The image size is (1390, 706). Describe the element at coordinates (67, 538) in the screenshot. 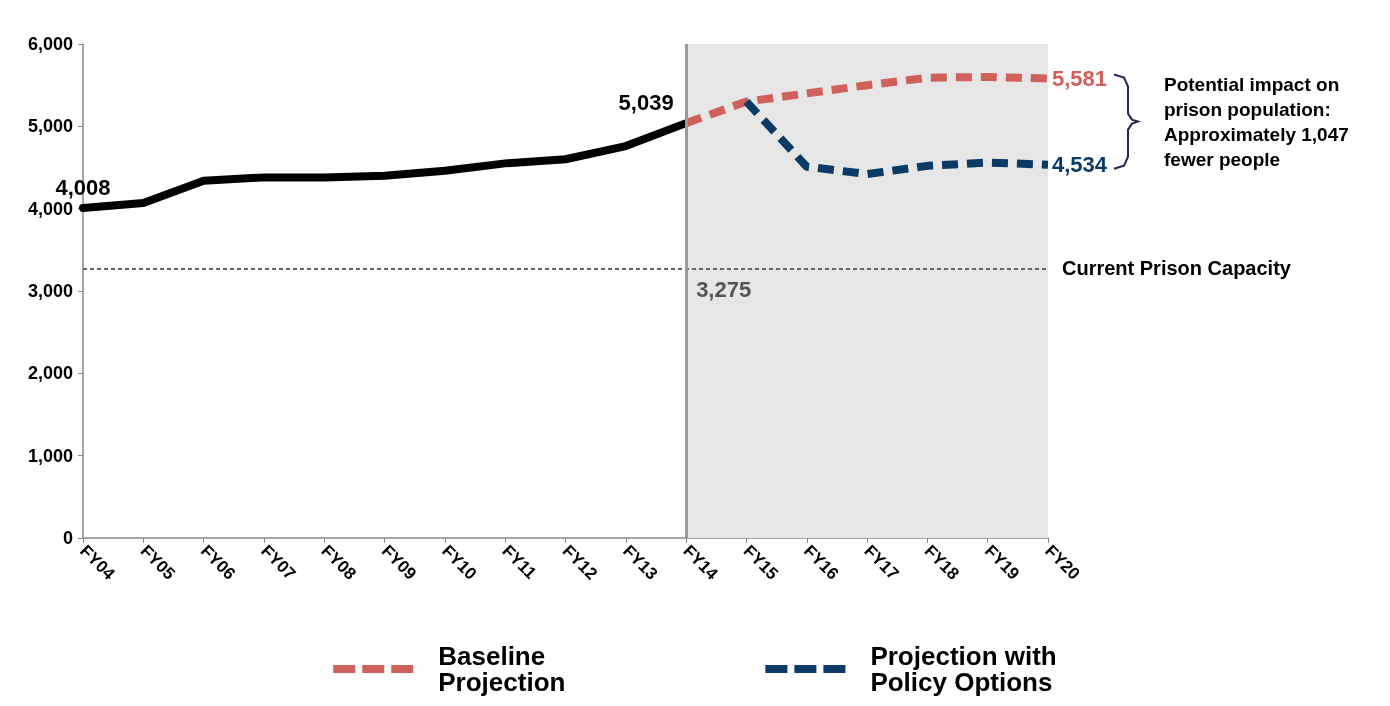

I see `y-tick-label: 0` at that location.